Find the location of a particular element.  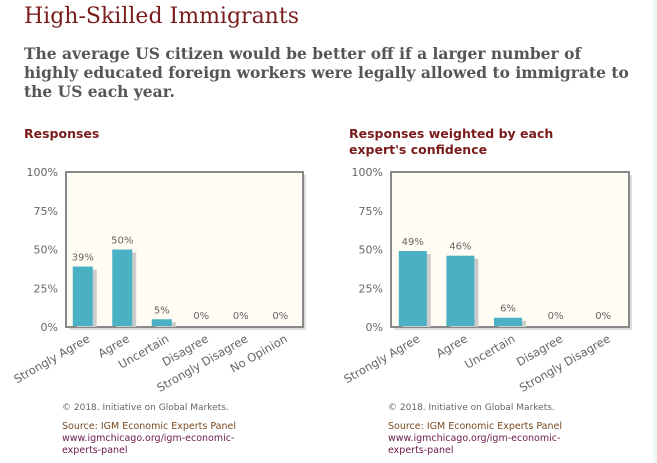

data-label: 5% is located at coordinates (162, 310).